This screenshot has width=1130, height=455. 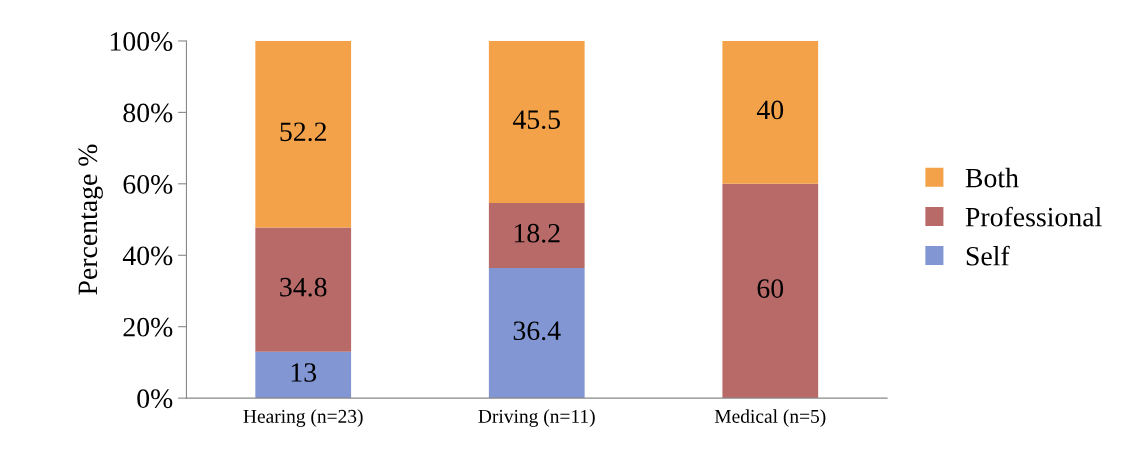 What do you see at coordinates (155, 399) in the screenshot?
I see `y-tick-label: 0%` at bounding box center [155, 399].